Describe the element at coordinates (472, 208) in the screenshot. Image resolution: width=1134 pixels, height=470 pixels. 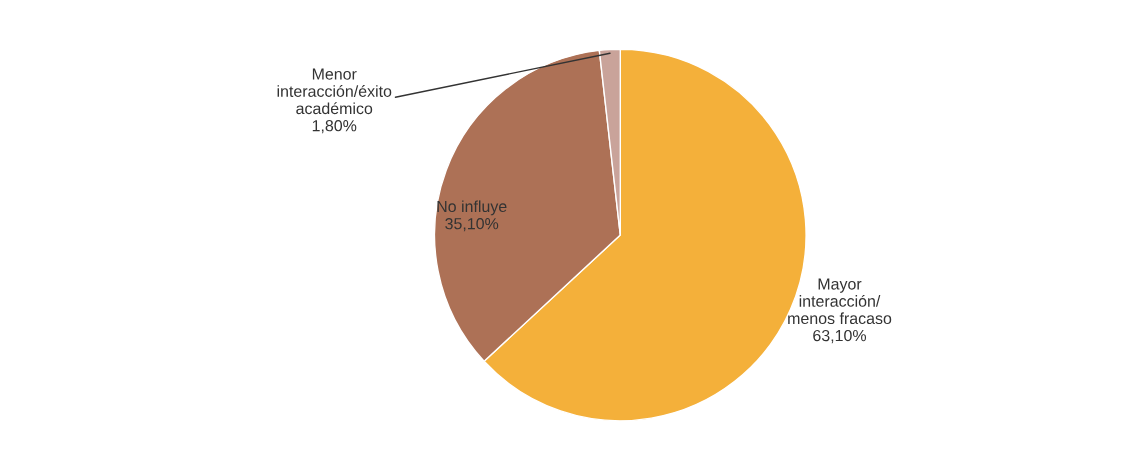
I see `slice-label: No influye` at that location.